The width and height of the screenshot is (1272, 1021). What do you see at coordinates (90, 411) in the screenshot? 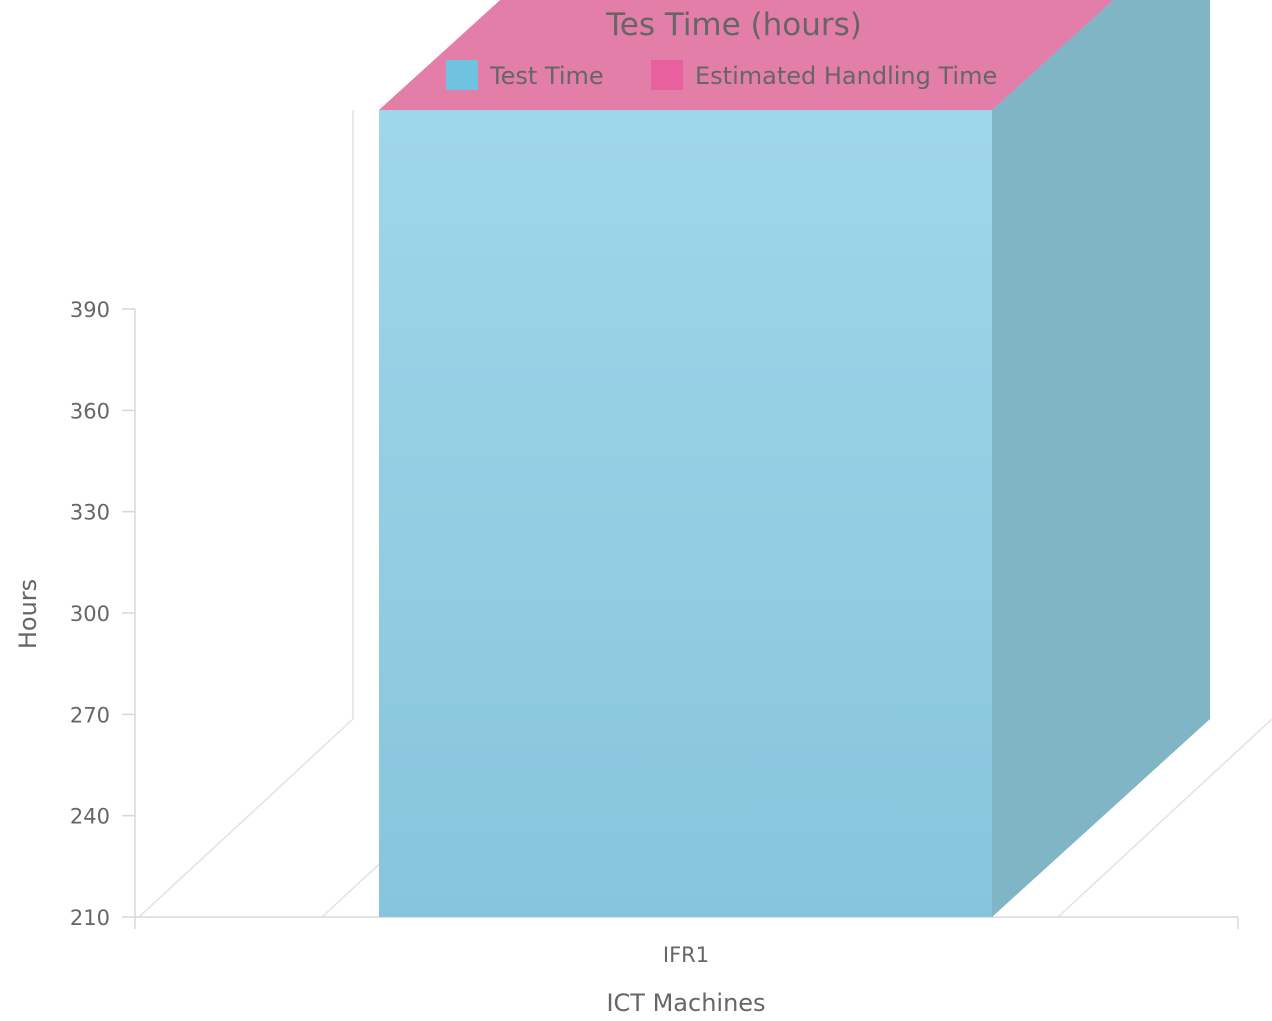
I see `y-tick-label: 360` at bounding box center [90, 411].